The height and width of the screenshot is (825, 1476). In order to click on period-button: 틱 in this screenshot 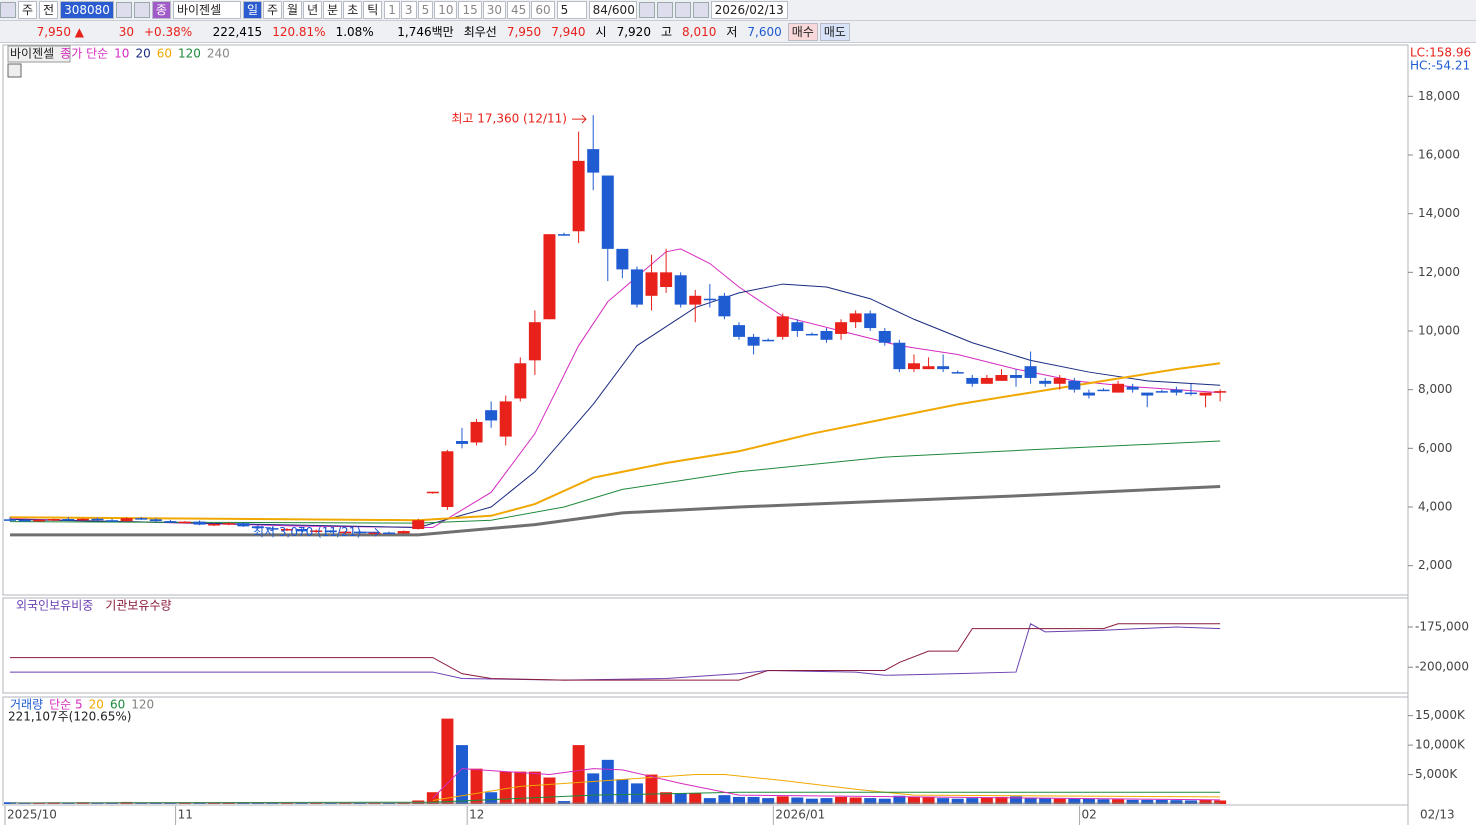, I will do `click(373, 10)`.